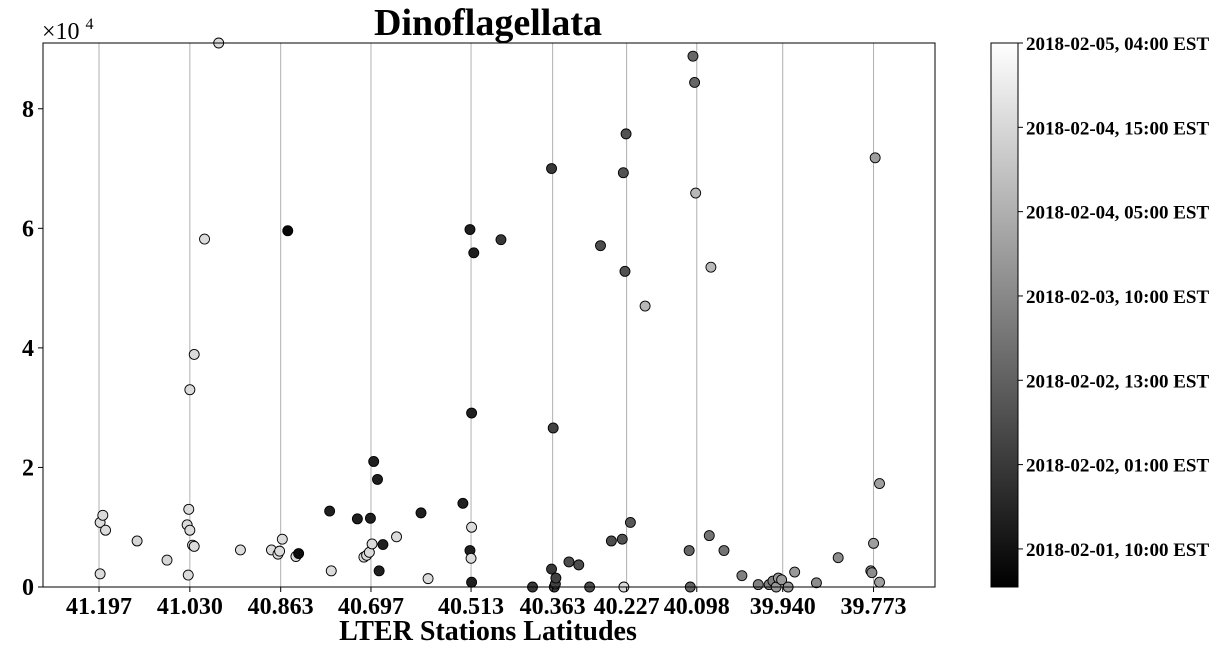 This screenshot has height=653, width=1224. Describe the element at coordinates (90, 24) in the screenshot. I see `y-multiplier-exponent: 4` at that location.